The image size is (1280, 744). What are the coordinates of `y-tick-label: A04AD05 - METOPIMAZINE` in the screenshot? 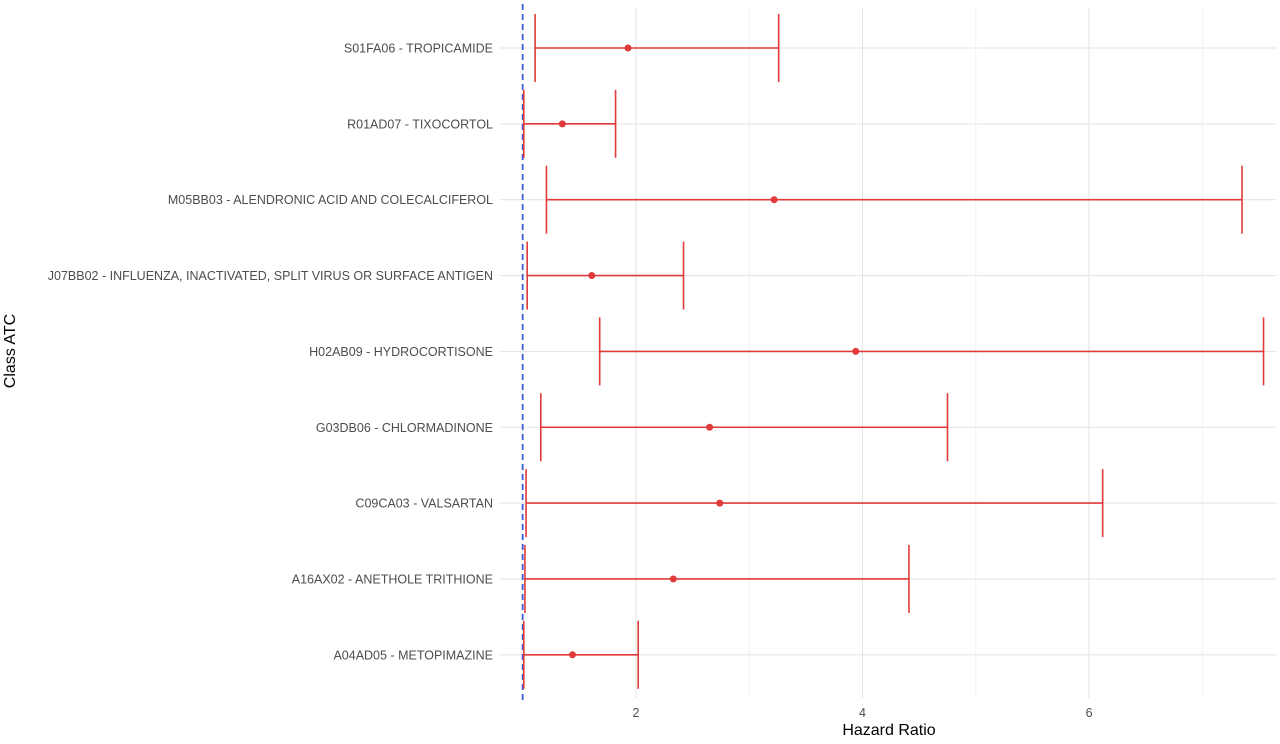 It's located at (413, 655).